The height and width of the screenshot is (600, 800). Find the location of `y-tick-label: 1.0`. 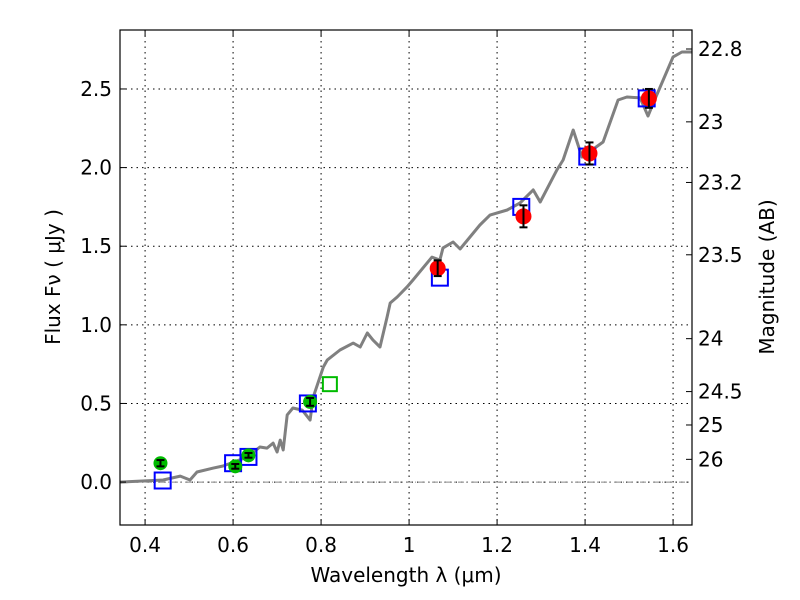

y-tick-label: 1.0 is located at coordinates (96, 325).